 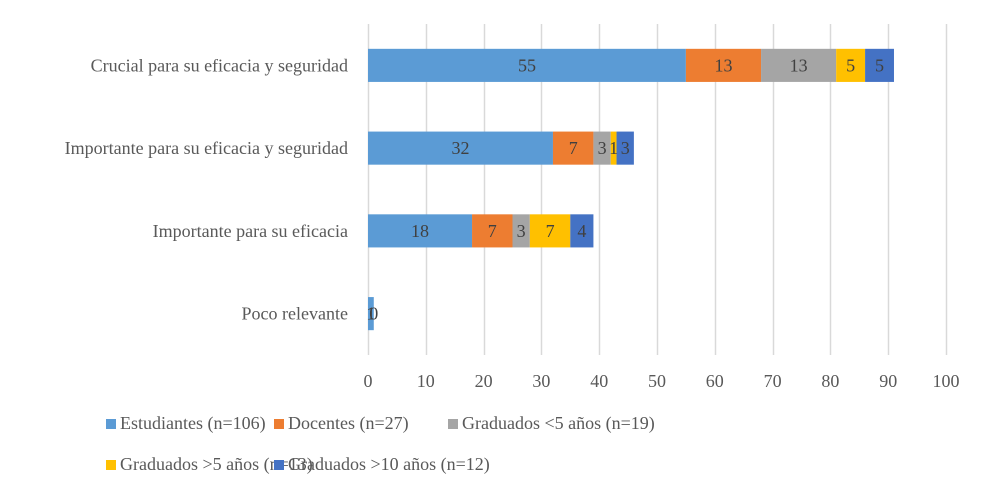 I want to click on x-tick-label: 90, so click(x=888, y=381).